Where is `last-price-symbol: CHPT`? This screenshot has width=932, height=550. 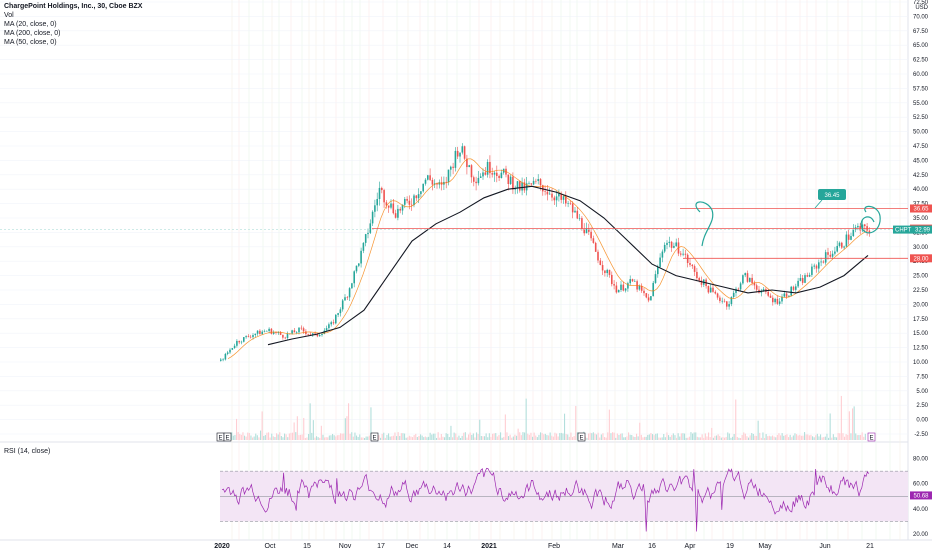 last-price-symbol: CHPT is located at coordinates (903, 231).